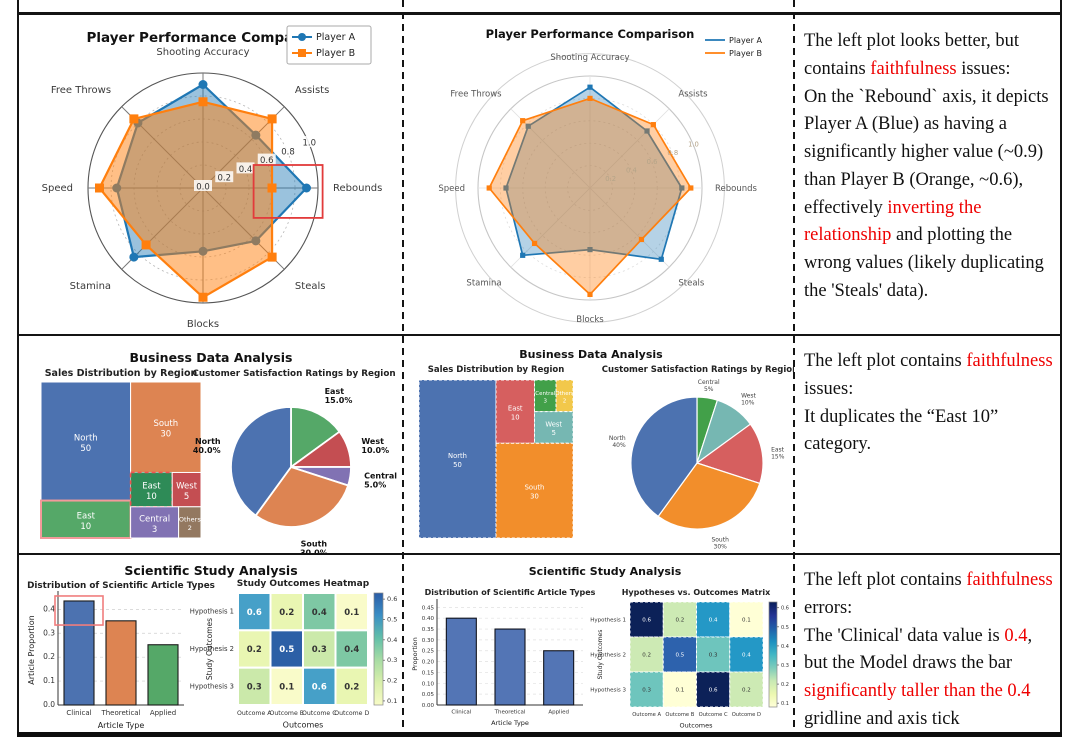 The width and height of the screenshot is (1080, 752). What do you see at coordinates (211, 357) in the screenshot?
I see `figure-title: Business Data Analysis` at bounding box center [211, 357].